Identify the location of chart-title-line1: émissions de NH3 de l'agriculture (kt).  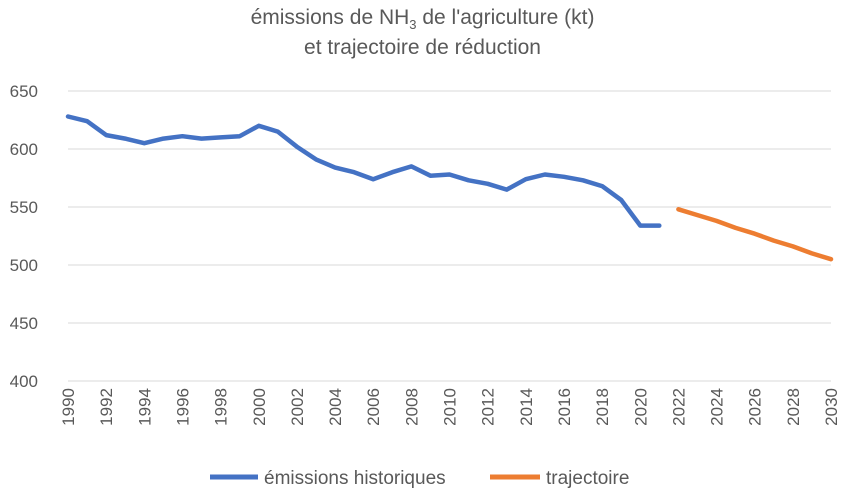
(422, 19).